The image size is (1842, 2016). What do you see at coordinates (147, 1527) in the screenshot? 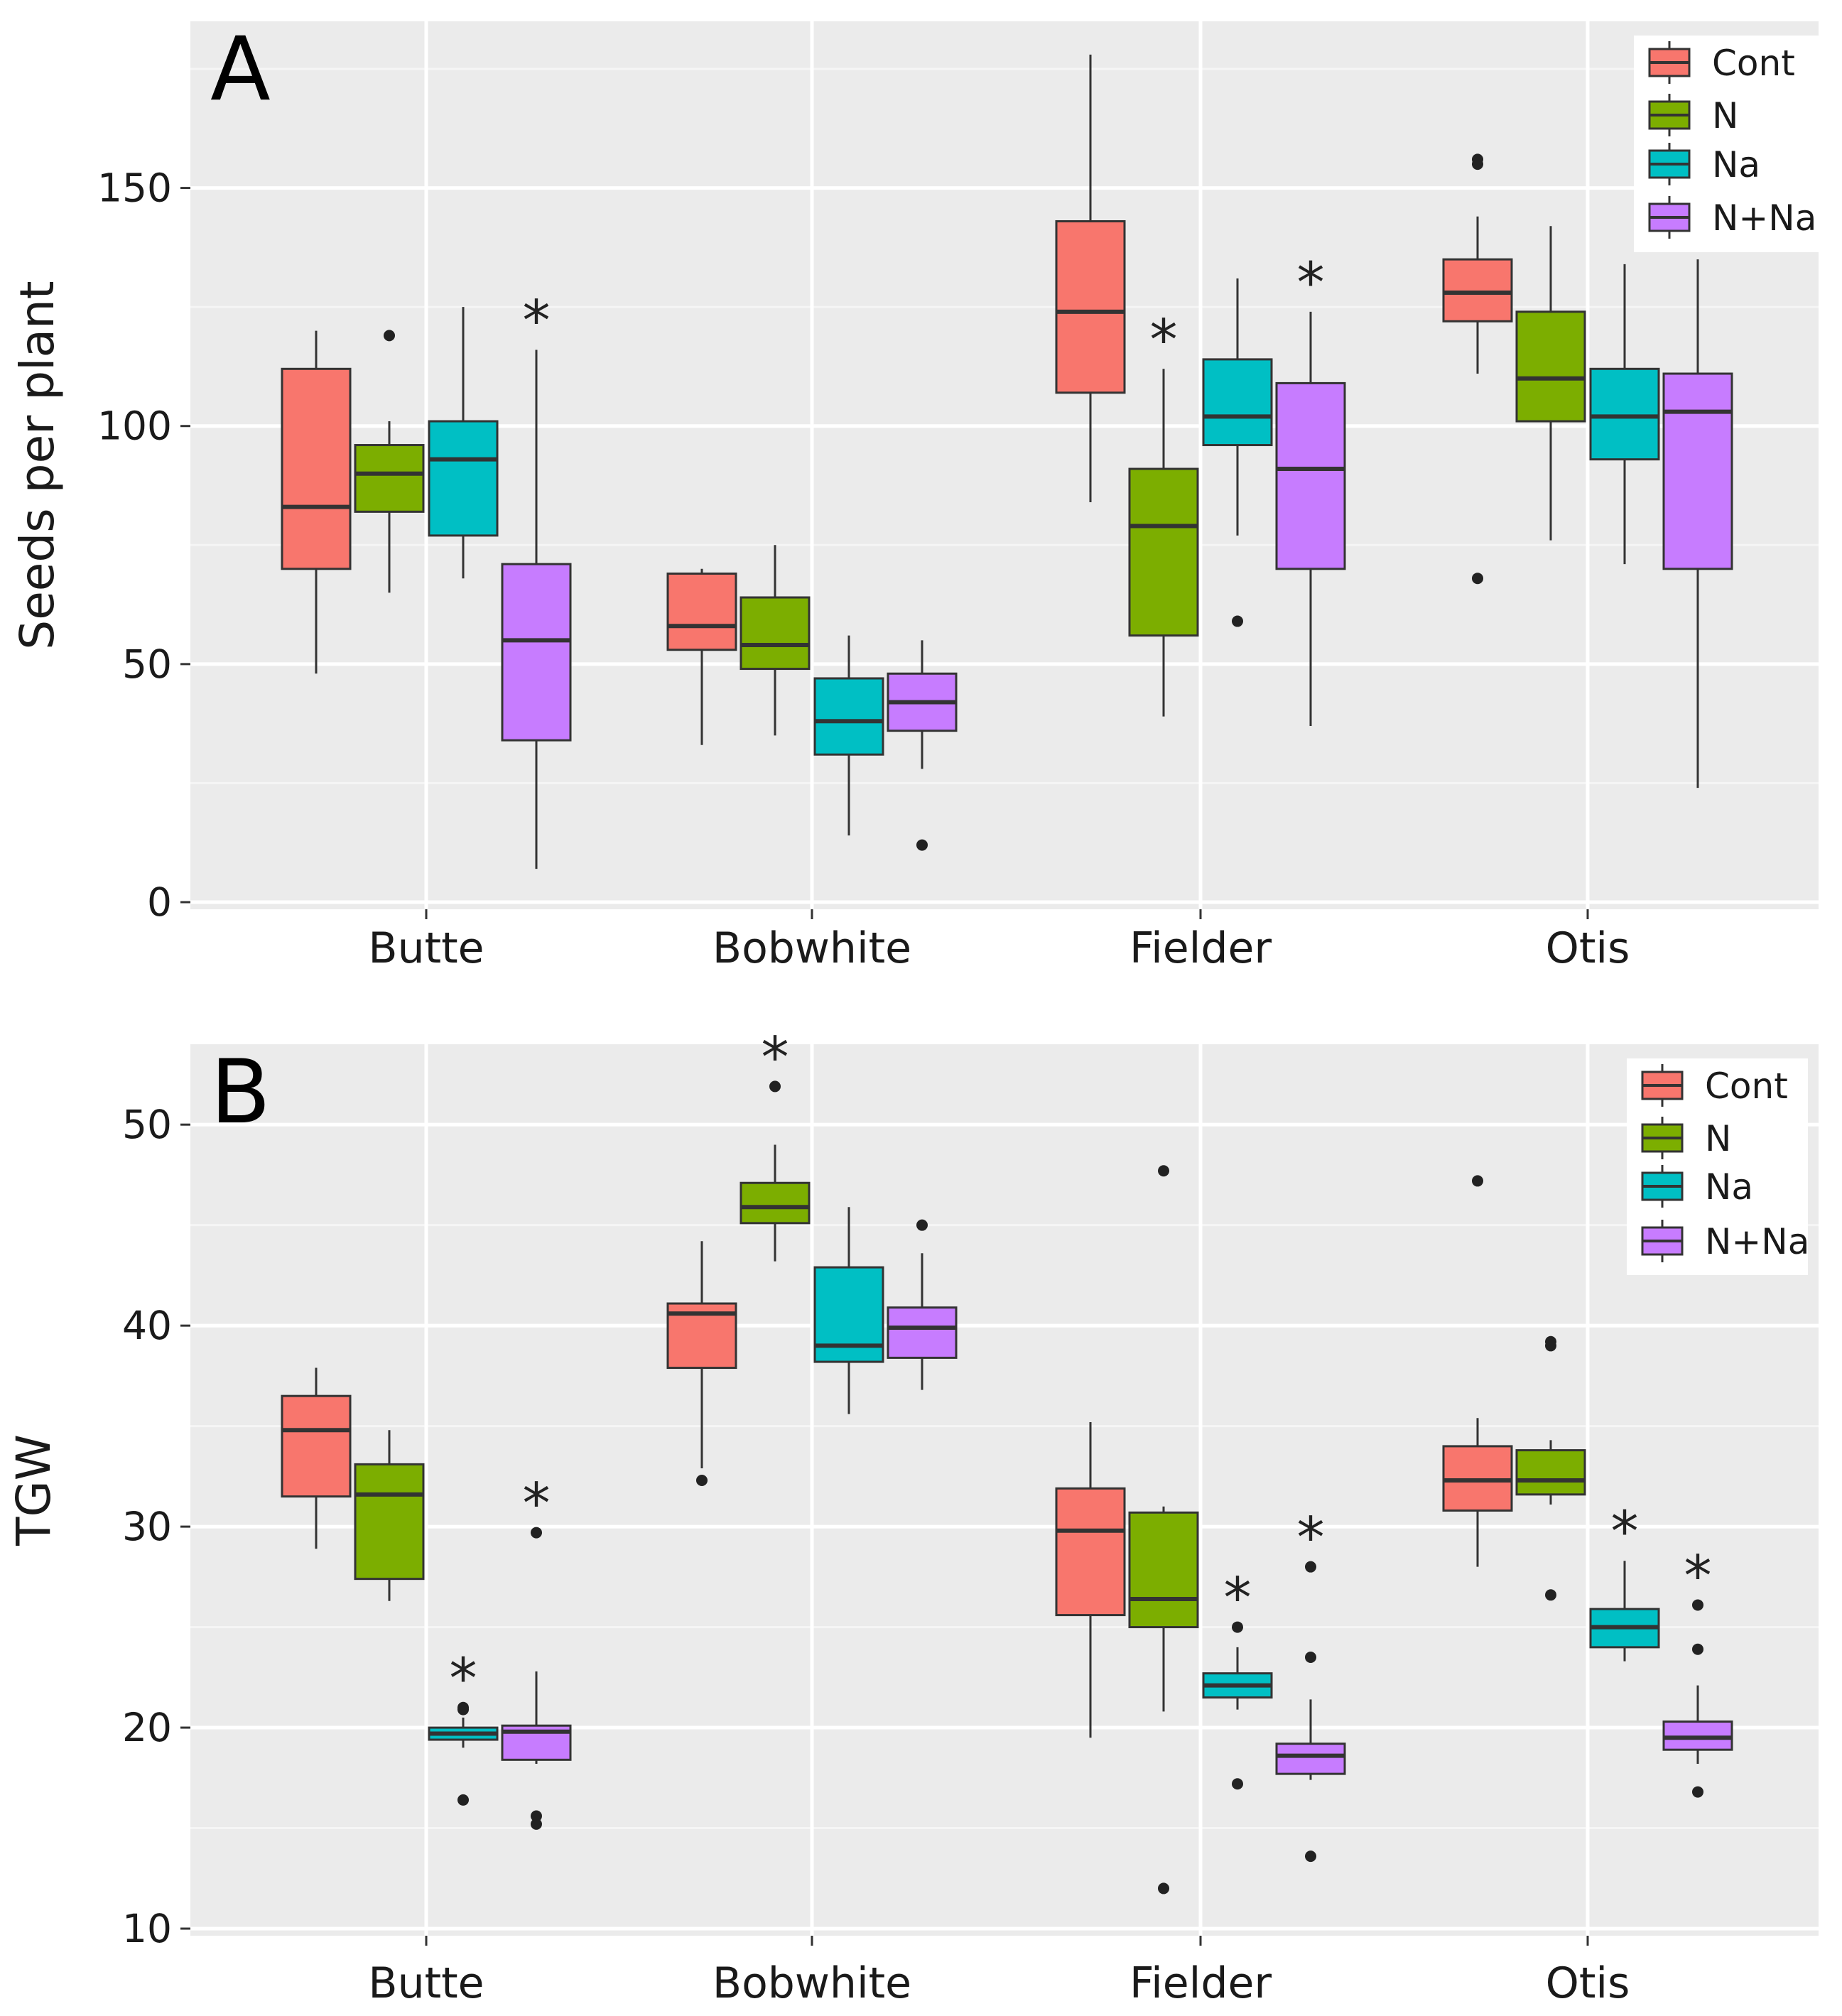
I see `y-tick-label: 30` at bounding box center [147, 1527].